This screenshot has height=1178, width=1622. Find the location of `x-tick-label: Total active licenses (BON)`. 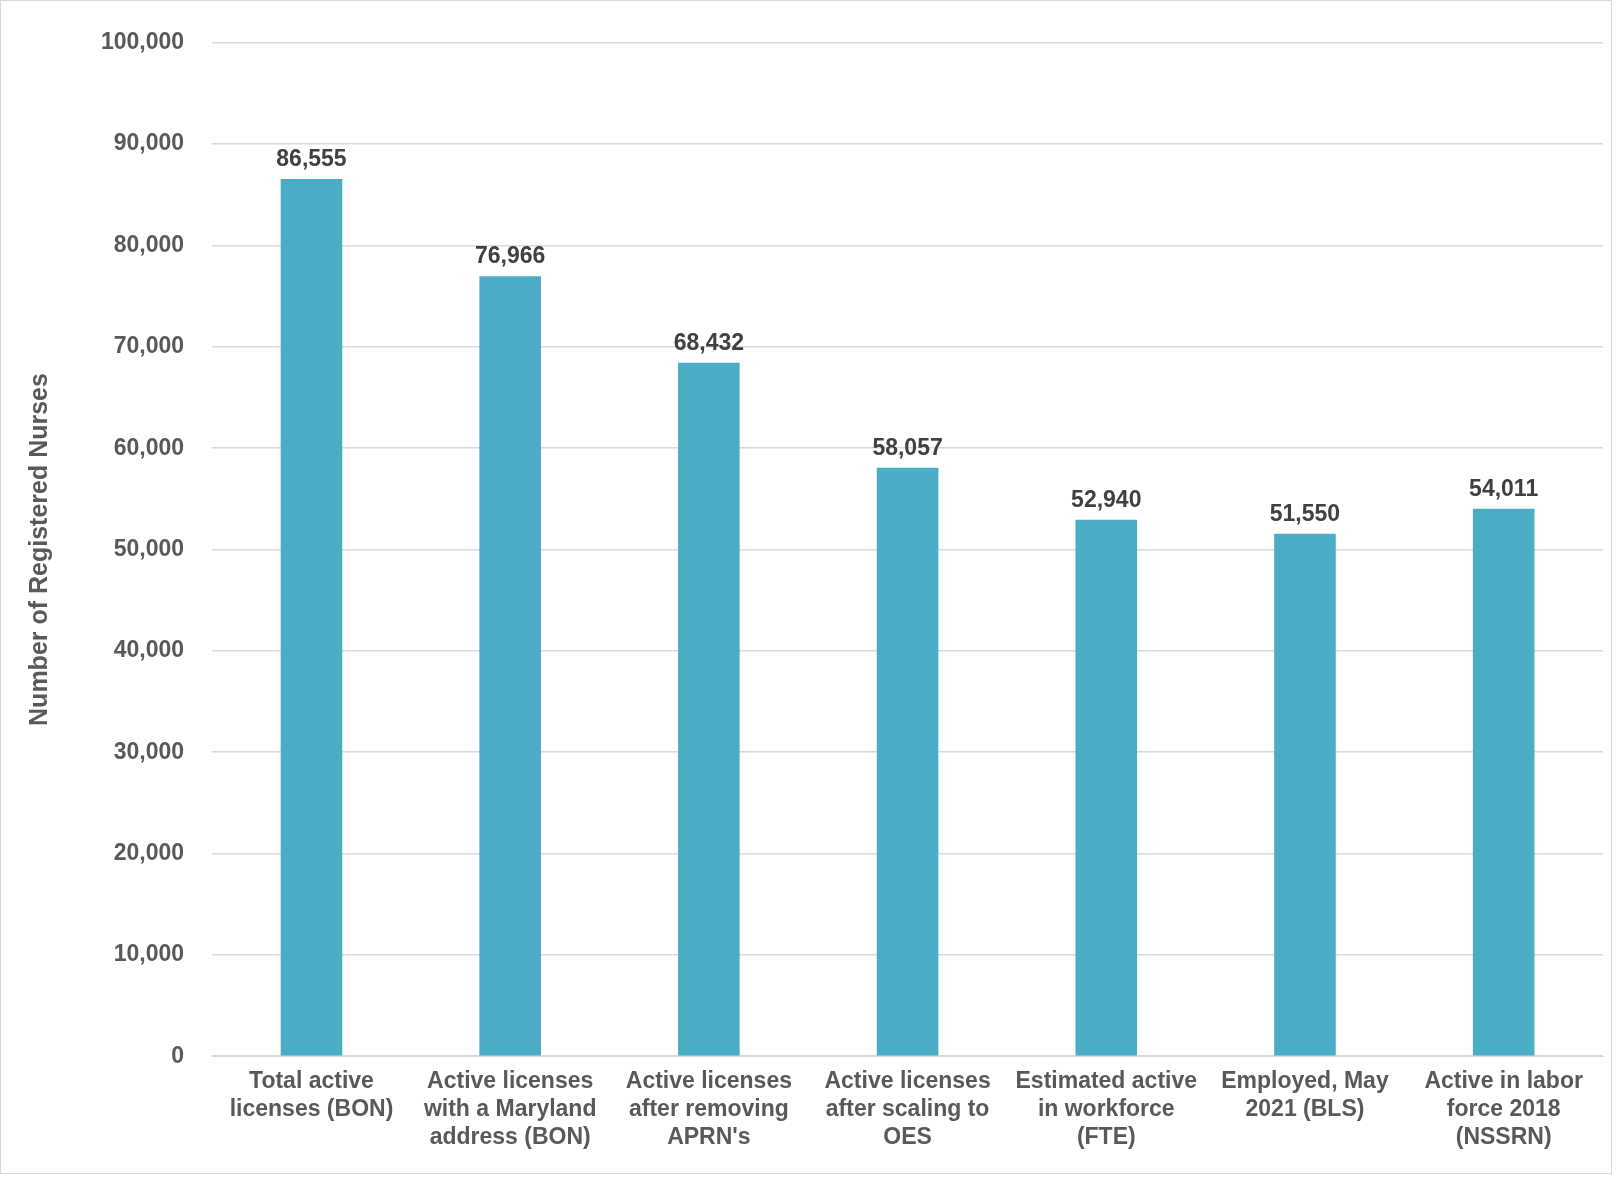

x-tick-label: Total active licenses (BON) is located at coordinates (311, 1094).